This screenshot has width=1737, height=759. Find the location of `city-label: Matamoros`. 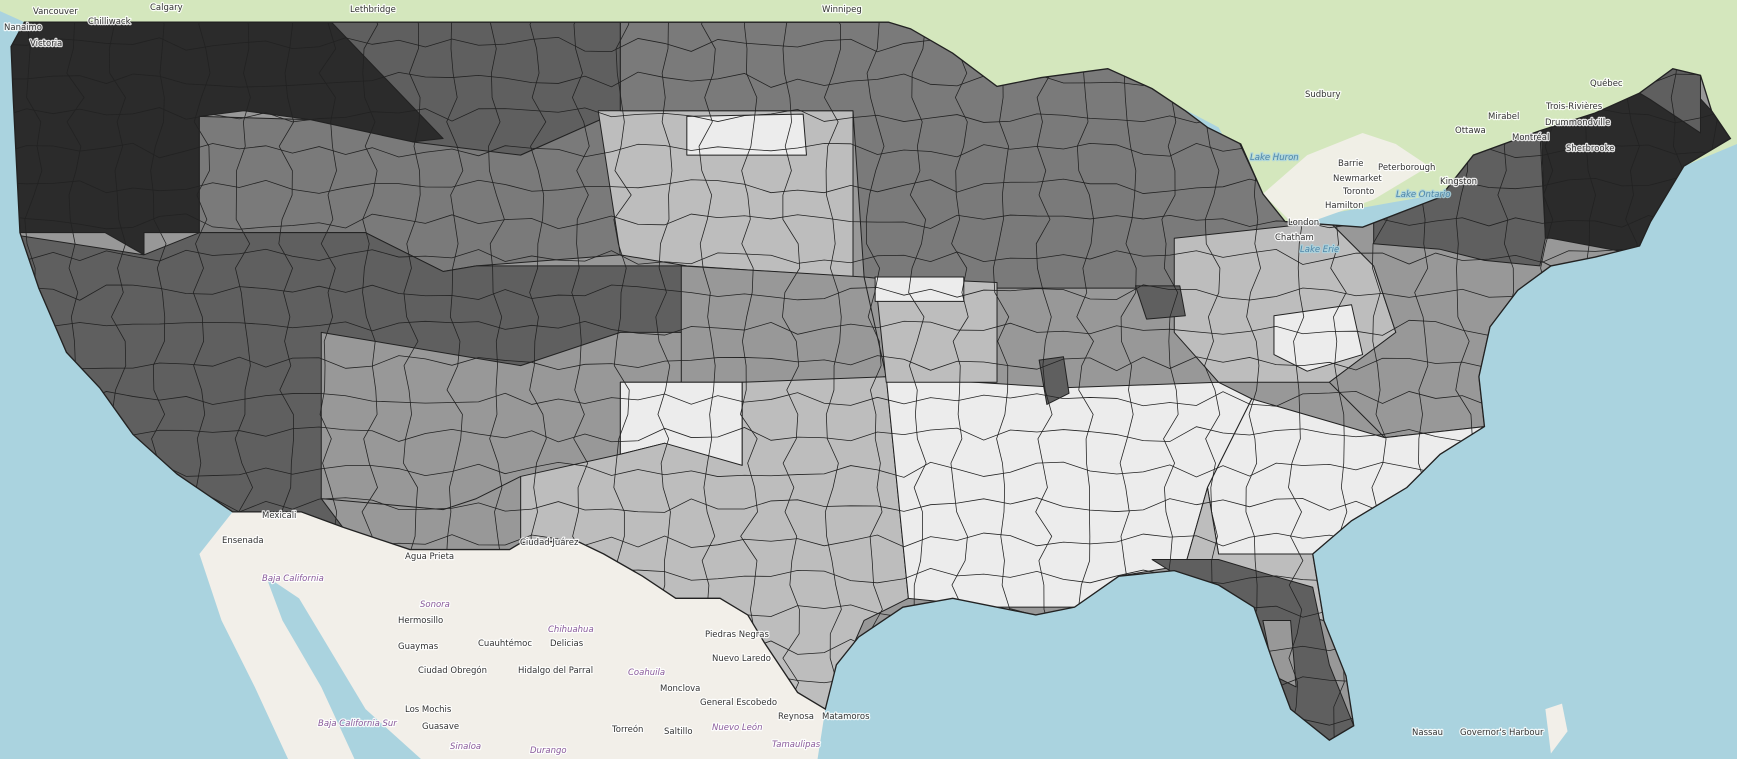

city-label: Matamoros is located at coordinates (846, 717).